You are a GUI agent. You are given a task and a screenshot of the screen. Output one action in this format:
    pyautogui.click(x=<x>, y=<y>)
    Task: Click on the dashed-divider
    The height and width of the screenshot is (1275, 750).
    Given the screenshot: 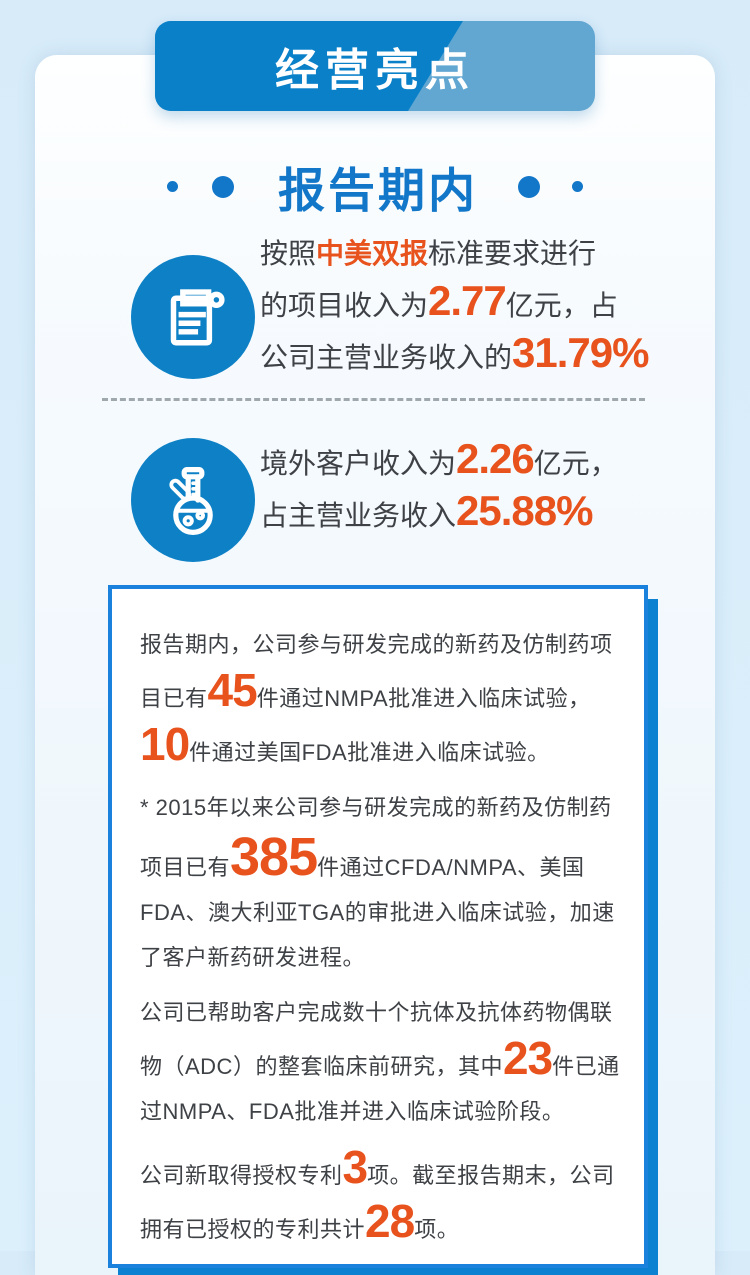 What is the action you would take?
    pyautogui.click(x=373, y=399)
    